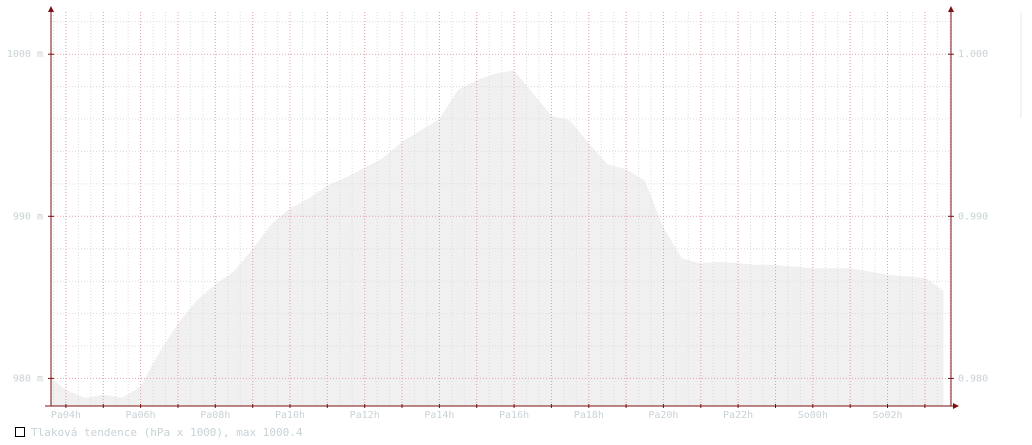 The height and width of the screenshot is (445, 1032). Describe the element at coordinates (215, 415) in the screenshot. I see `x-tick-label: Pa08h` at that location.